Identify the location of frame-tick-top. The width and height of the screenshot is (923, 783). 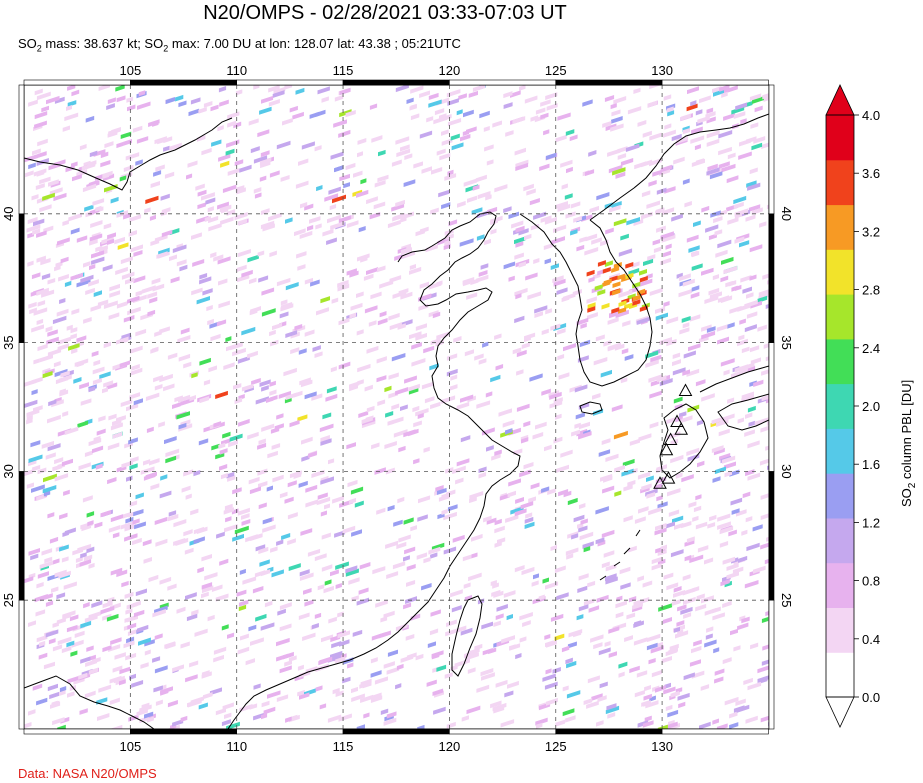
(184, 82).